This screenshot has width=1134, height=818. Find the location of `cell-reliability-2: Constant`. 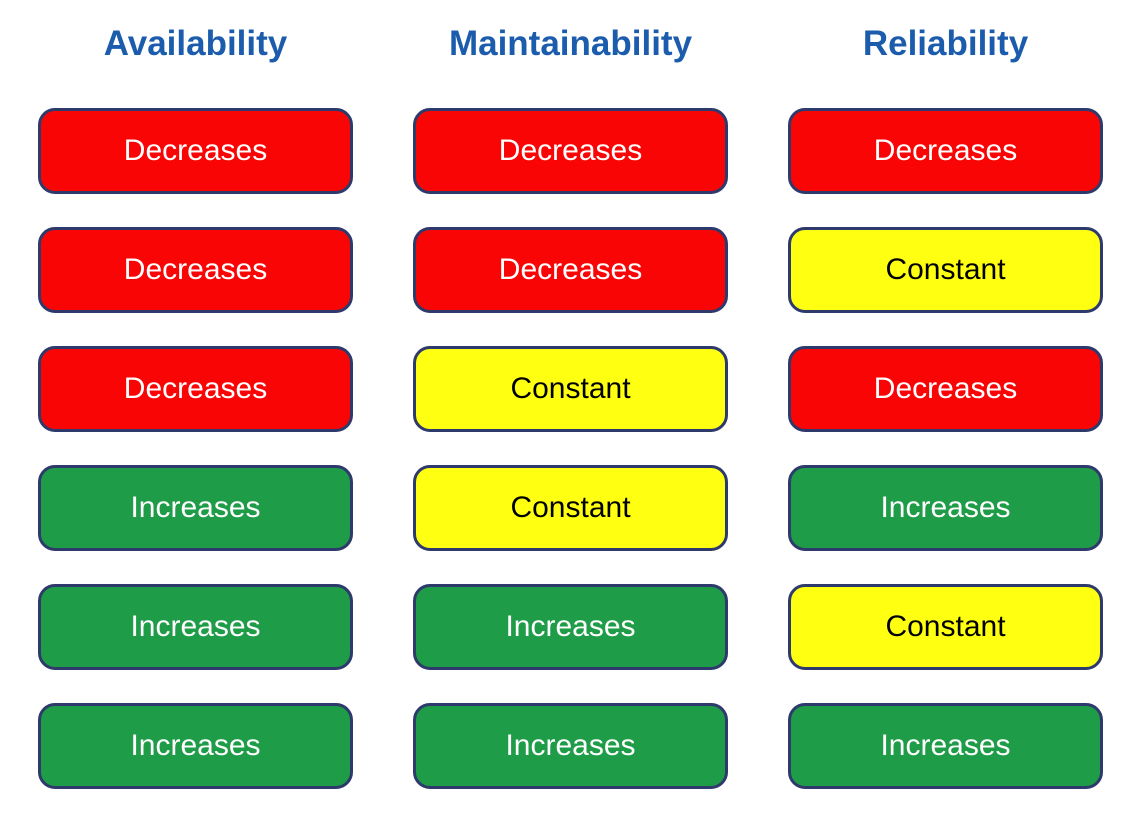

cell-reliability-2: Constant is located at coordinates (945, 270).